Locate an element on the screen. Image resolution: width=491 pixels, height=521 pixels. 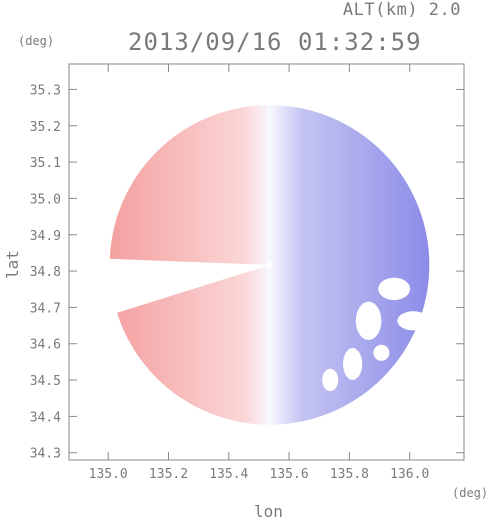
no-echo-notch is located at coordinates (185, 288).